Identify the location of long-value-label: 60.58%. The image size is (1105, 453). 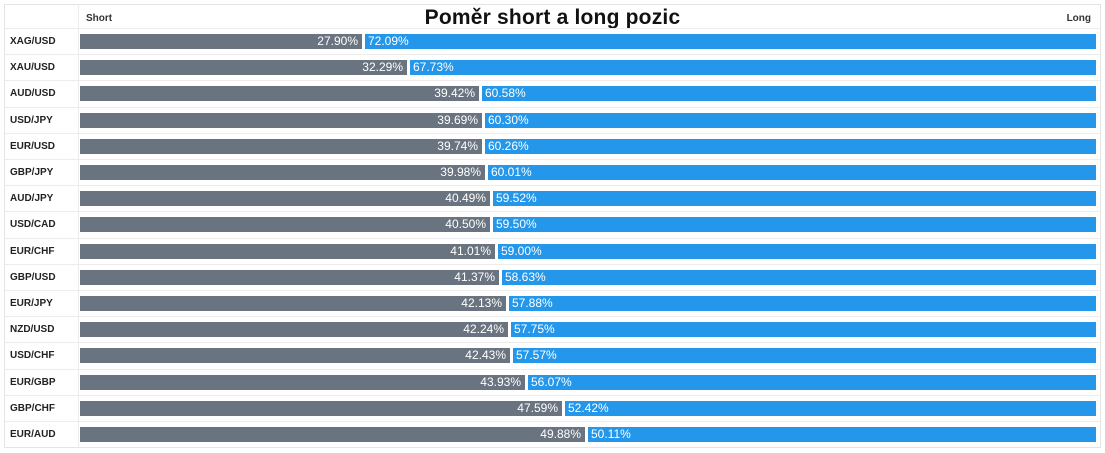
(505, 93).